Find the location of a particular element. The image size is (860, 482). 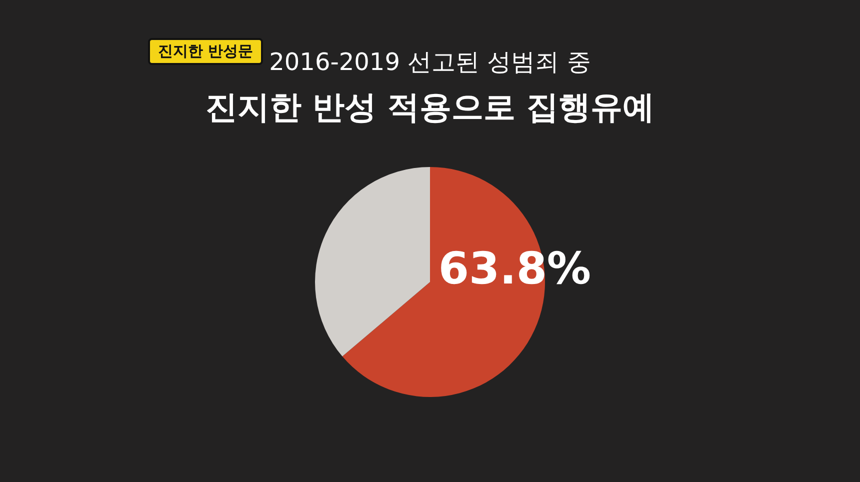

chart-title: 2016-2019 선고된 성범죄 중 is located at coordinates (430, 62).